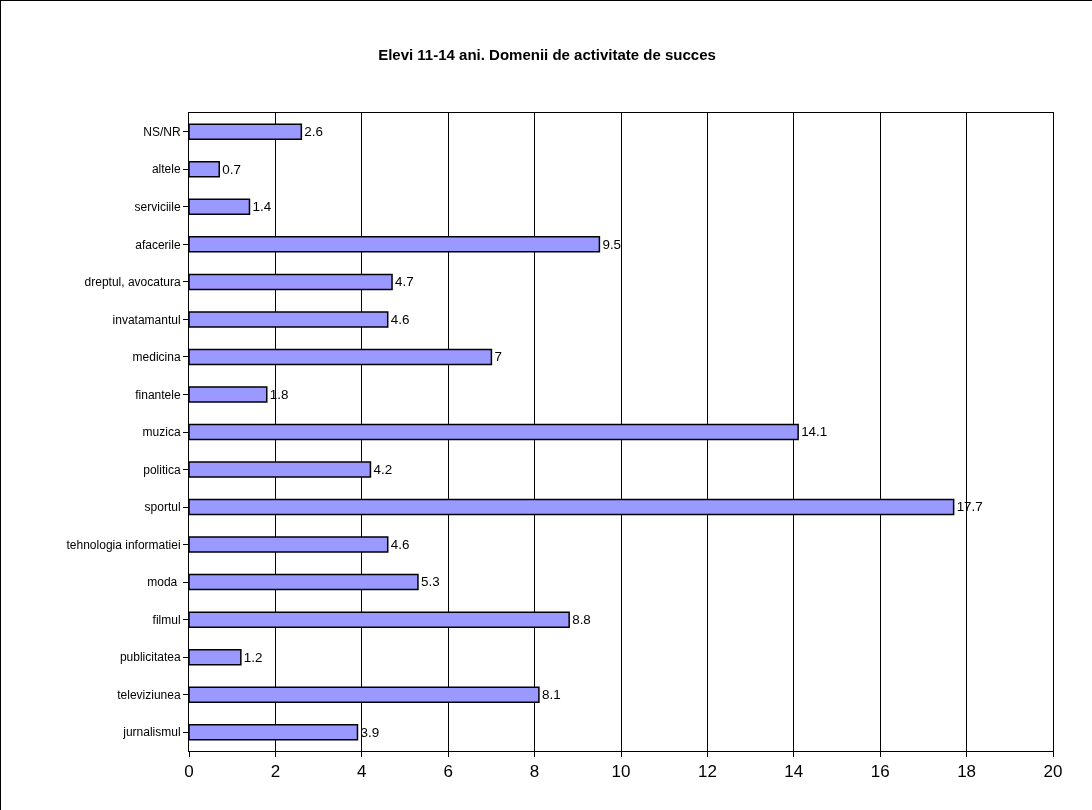 This screenshot has height=810, width=1092. What do you see at coordinates (156, 357) in the screenshot?
I see `y-tick-label: medicina` at bounding box center [156, 357].